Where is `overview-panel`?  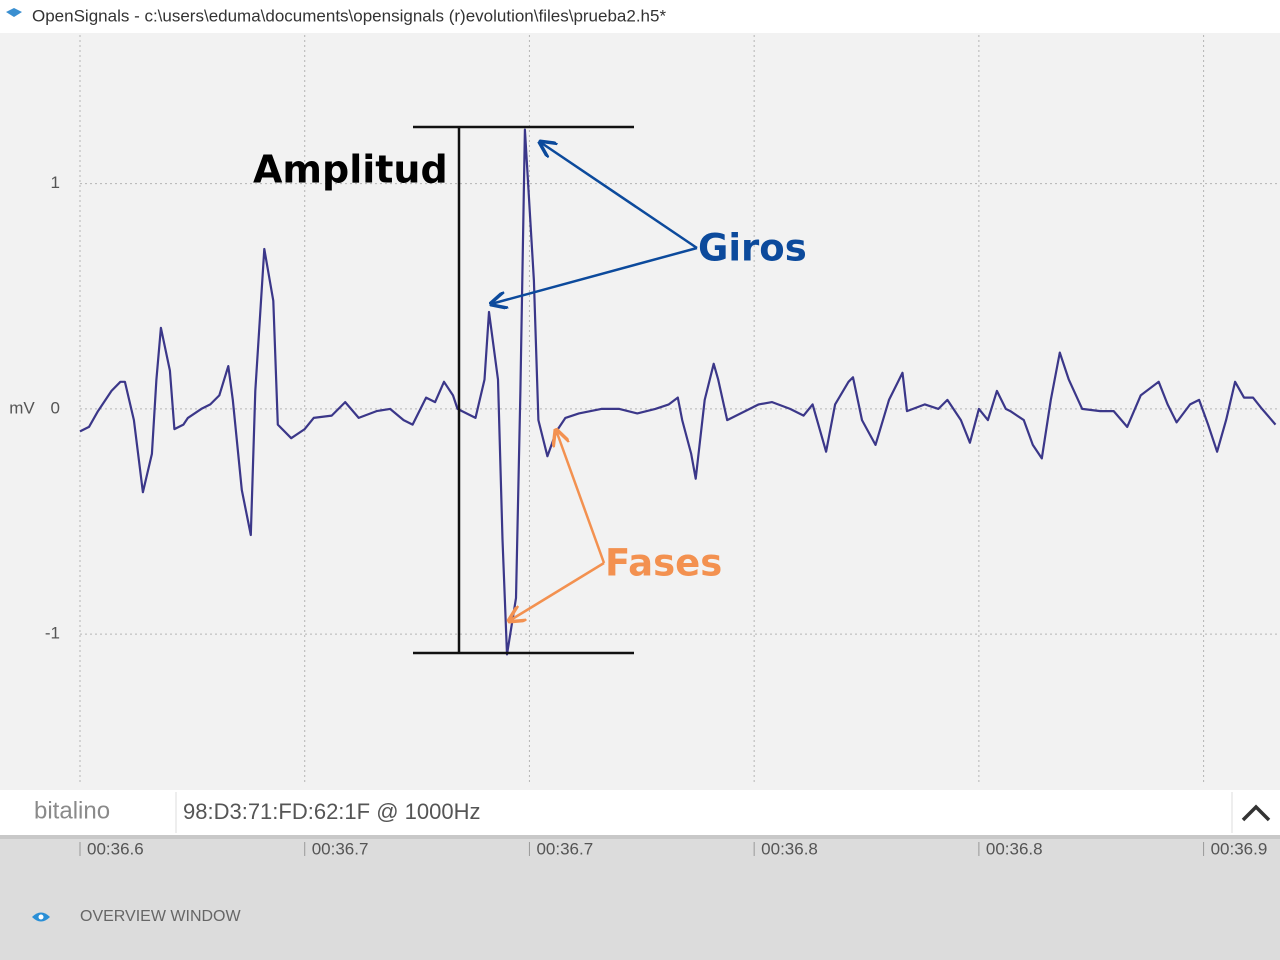
overview-panel is located at coordinates (640, 897).